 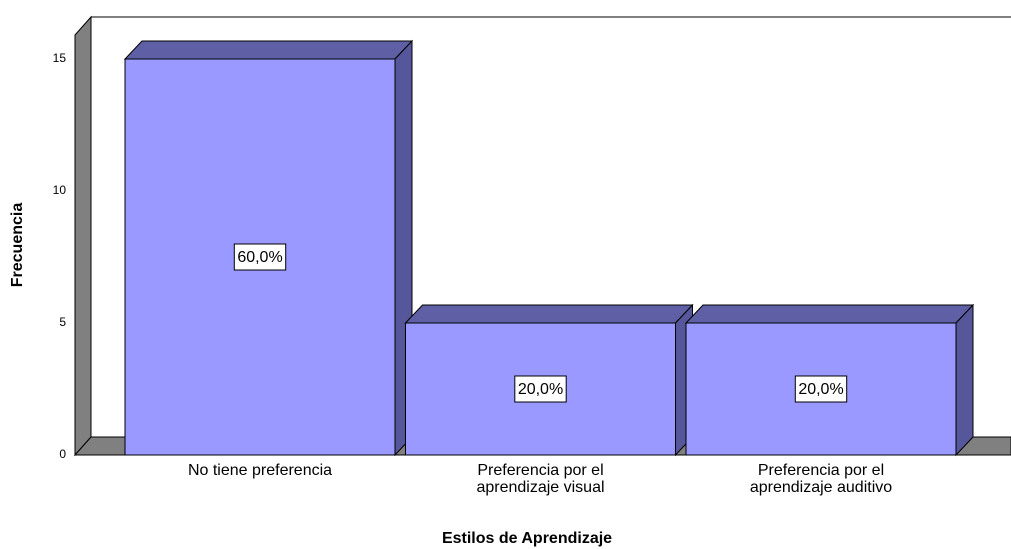 I want to click on data-label: 60,0%, so click(x=259, y=257).